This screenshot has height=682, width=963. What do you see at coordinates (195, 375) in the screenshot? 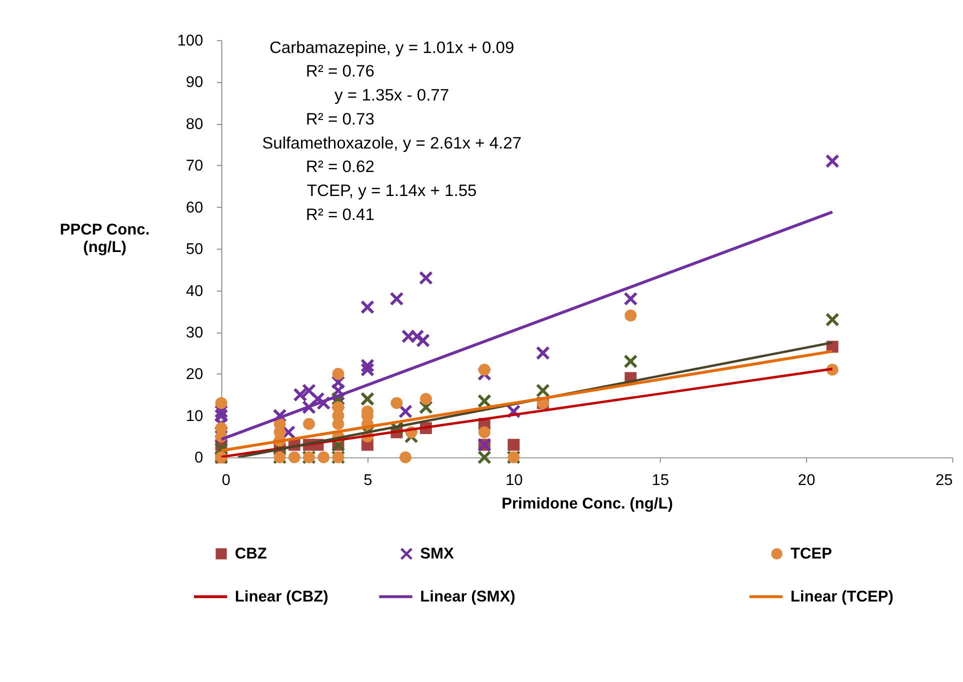
I see `y-tick-label: 20` at bounding box center [195, 375].